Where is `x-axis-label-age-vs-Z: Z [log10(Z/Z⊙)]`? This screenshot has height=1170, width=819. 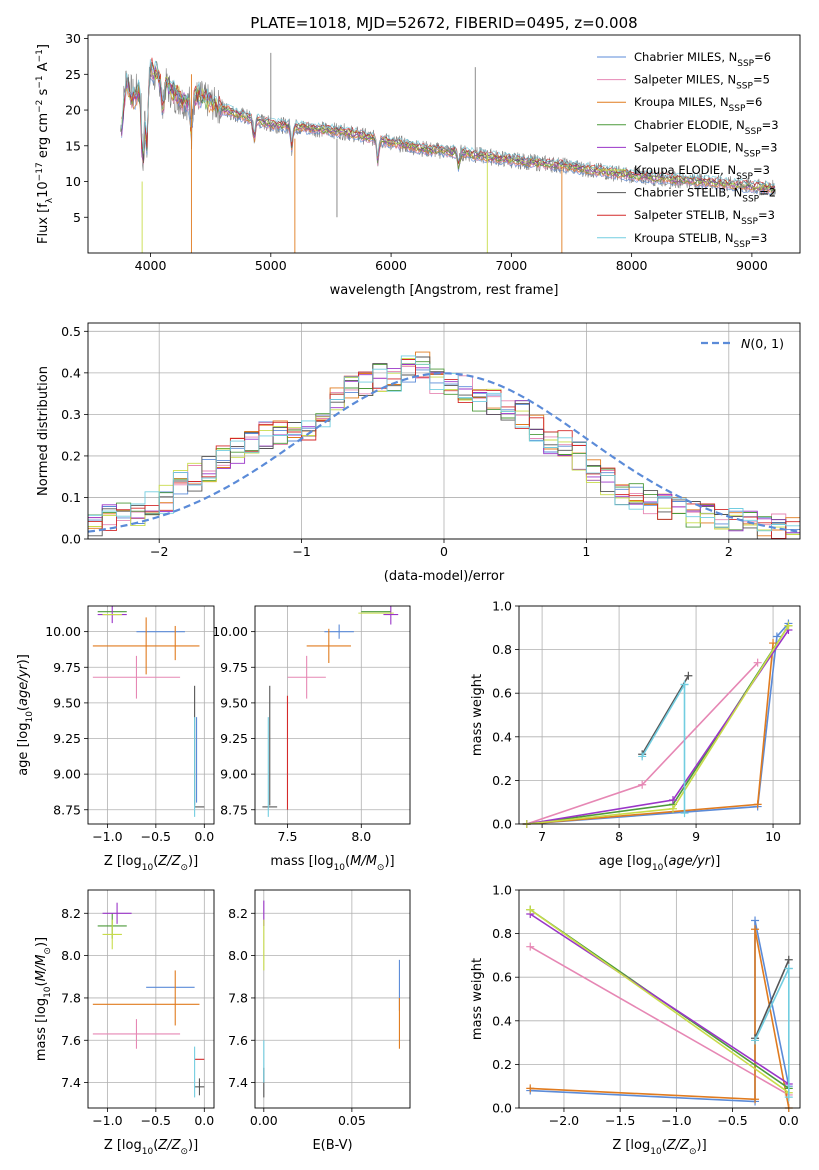 x-axis-label-age-vs-Z: Z [log10(Z/Z⊙)] is located at coordinates (151, 863).